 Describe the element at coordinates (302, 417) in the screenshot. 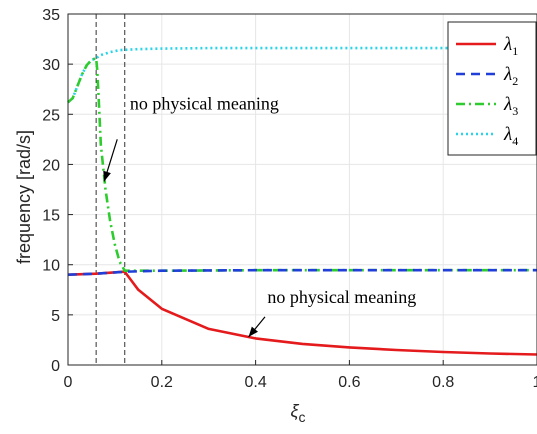

I see `x-axis-label-subscript: c` at that location.